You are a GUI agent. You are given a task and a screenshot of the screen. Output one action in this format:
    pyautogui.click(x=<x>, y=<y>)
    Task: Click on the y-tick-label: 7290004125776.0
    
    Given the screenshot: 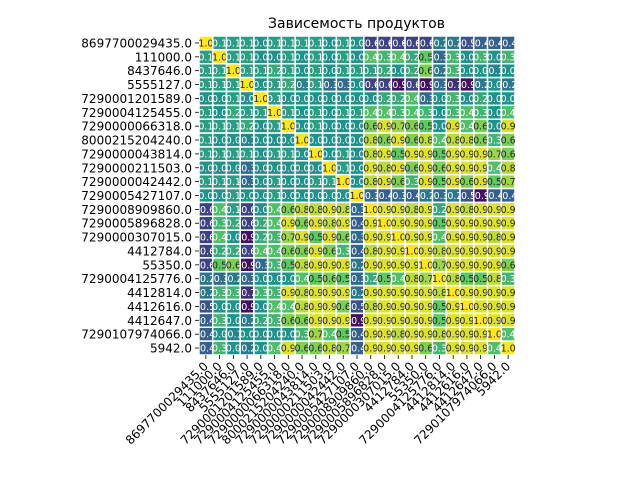 What is the action you would take?
    pyautogui.click(x=136, y=279)
    